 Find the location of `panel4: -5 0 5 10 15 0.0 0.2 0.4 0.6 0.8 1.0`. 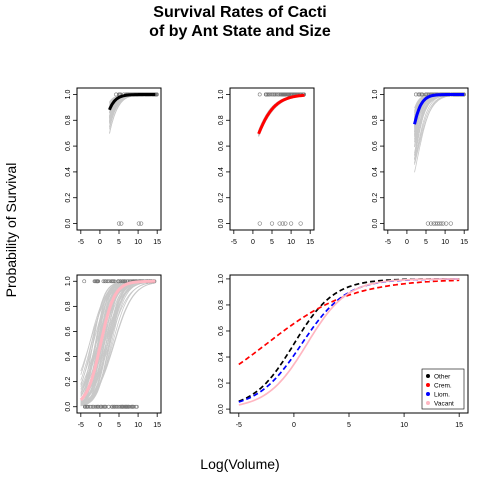

panel4: -5 0 5 10 15 0.0 0.2 0.4 0.6 0.8 1.0 is located at coordinates (113, 351).